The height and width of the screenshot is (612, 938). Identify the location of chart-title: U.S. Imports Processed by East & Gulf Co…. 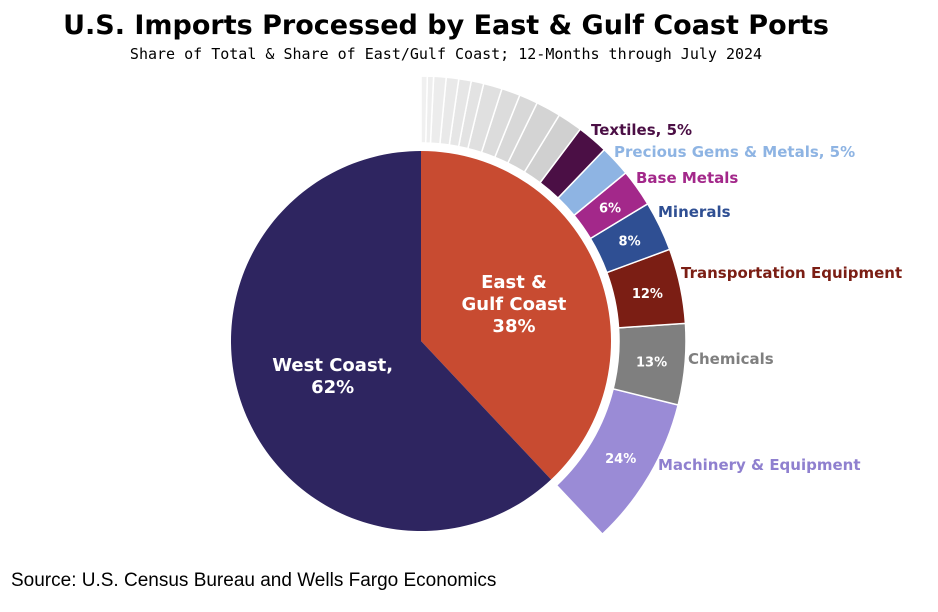
(446, 25).